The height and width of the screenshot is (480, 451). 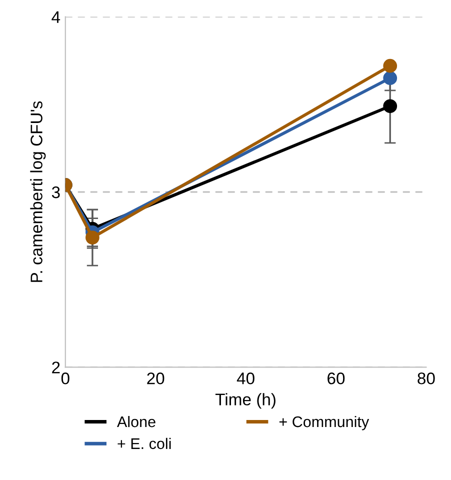 I want to click on y-tick-label: 2, so click(x=56, y=368).